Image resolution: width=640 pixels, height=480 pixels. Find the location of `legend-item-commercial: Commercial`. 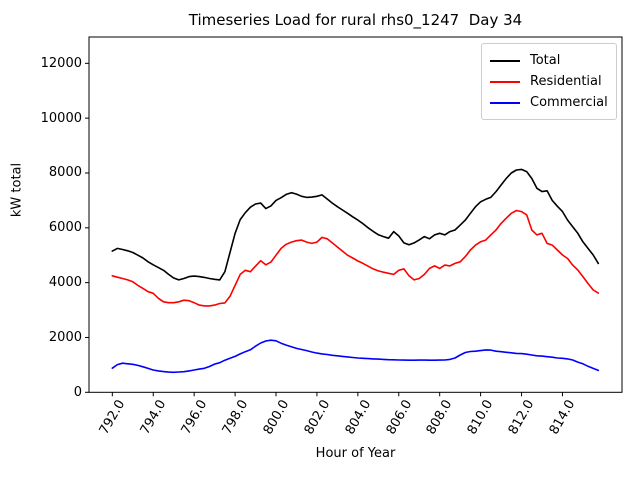

legend-item-commercial: Commercial is located at coordinates (549, 102).